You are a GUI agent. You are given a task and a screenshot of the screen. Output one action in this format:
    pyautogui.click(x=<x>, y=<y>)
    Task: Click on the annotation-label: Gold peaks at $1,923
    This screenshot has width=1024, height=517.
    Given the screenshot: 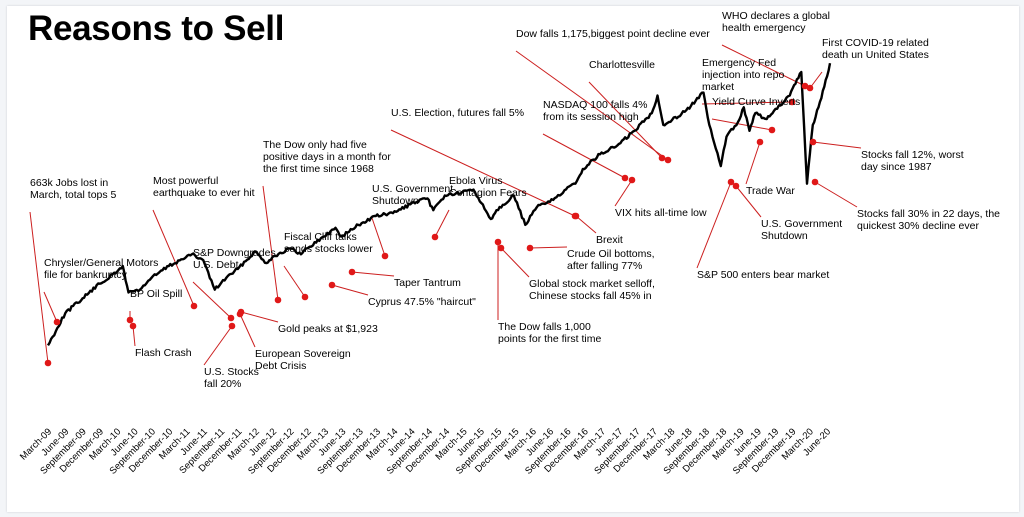 What is the action you would take?
    pyautogui.click(x=328, y=329)
    